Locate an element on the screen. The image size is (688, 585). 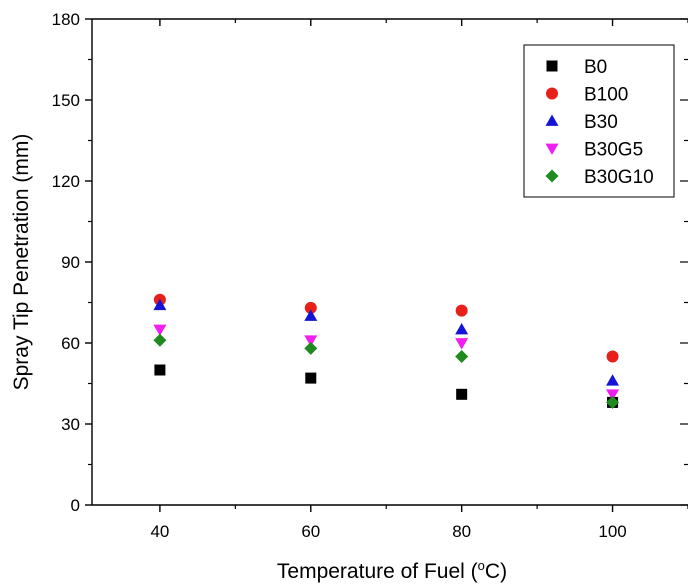
legend-items: B0 B100 B30 B30G5 B30G10 is located at coordinates (599, 122).